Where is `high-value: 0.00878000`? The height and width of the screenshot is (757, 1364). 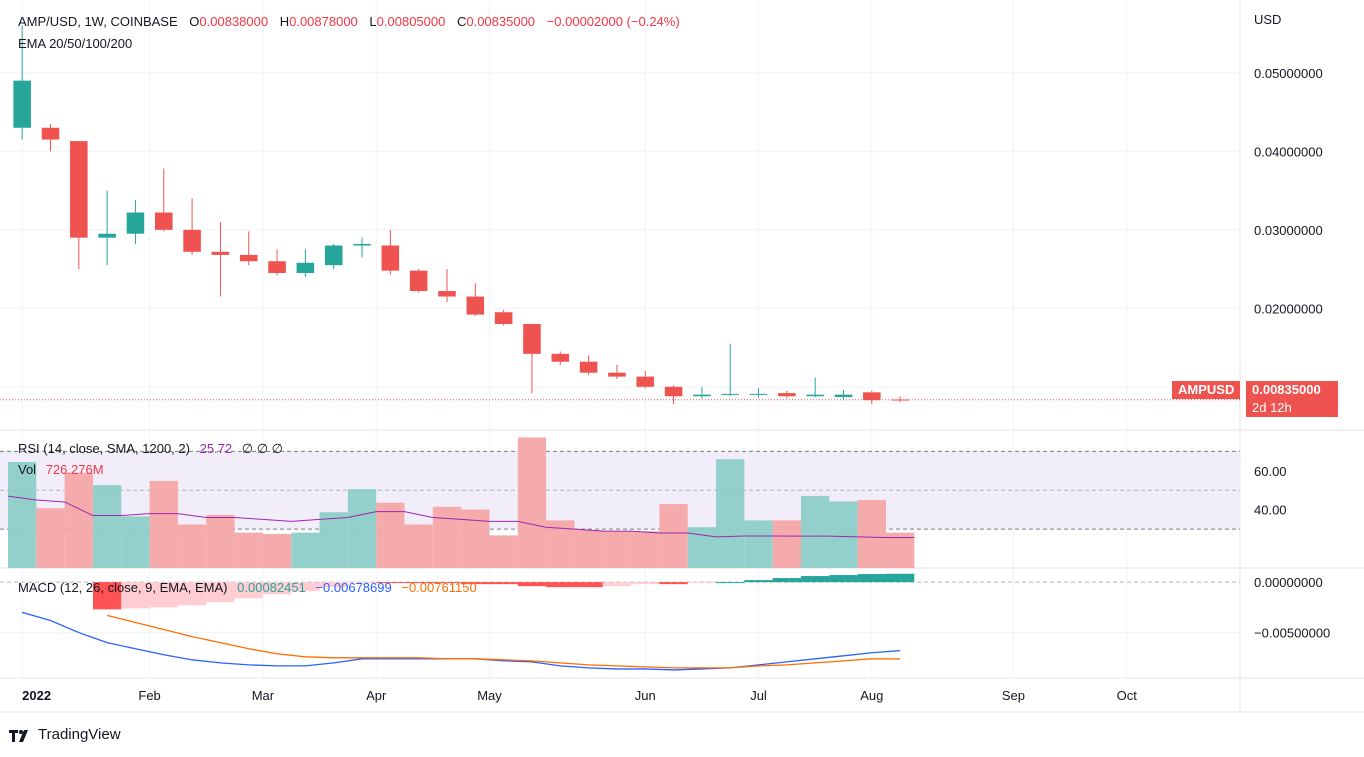
high-value: 0.00878000 is located at coordinates (323, 21).